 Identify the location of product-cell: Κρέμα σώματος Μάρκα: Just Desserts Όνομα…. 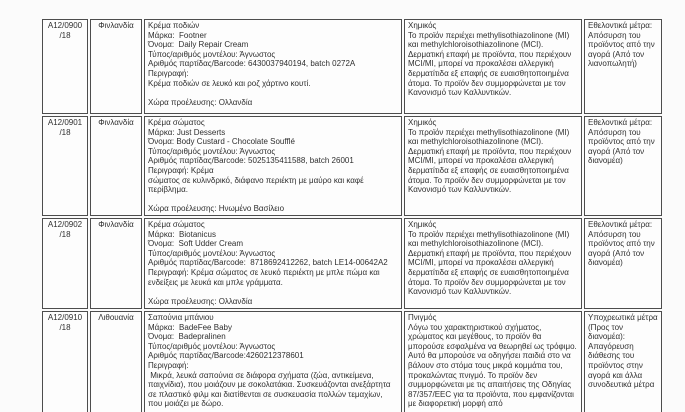
(273, 166).